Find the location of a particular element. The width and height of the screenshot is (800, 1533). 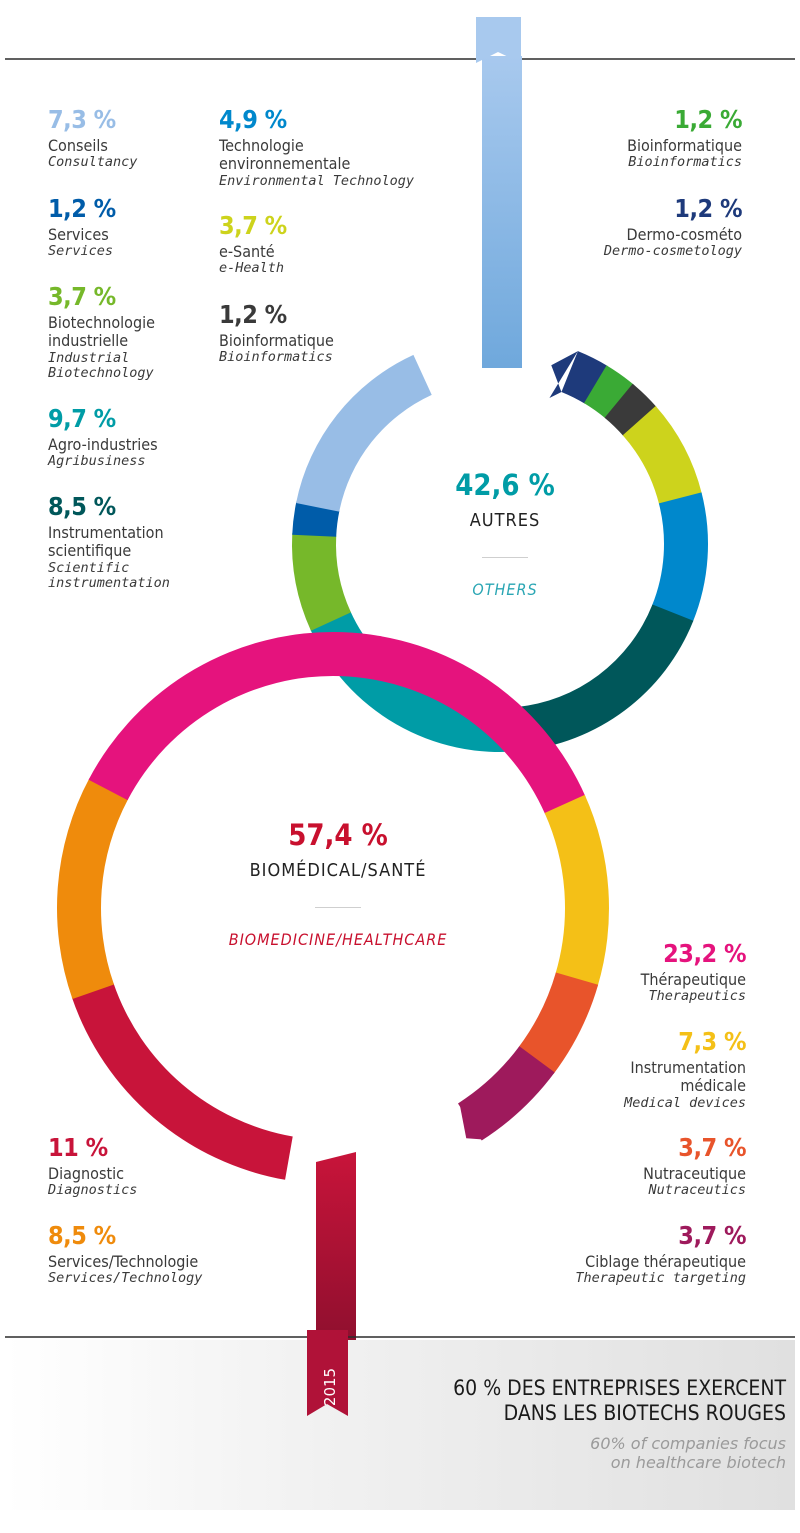

label-therapeutique: 23,2 % Thérapeutique Therapeutics is located at coordinates (693, 972).